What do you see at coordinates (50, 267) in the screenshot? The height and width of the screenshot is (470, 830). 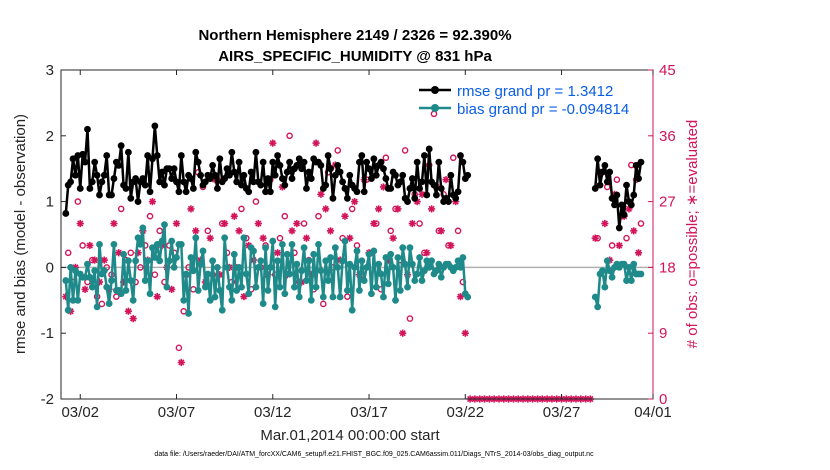 I see `y-tick-label: 0` at bounding box center [50, 267].